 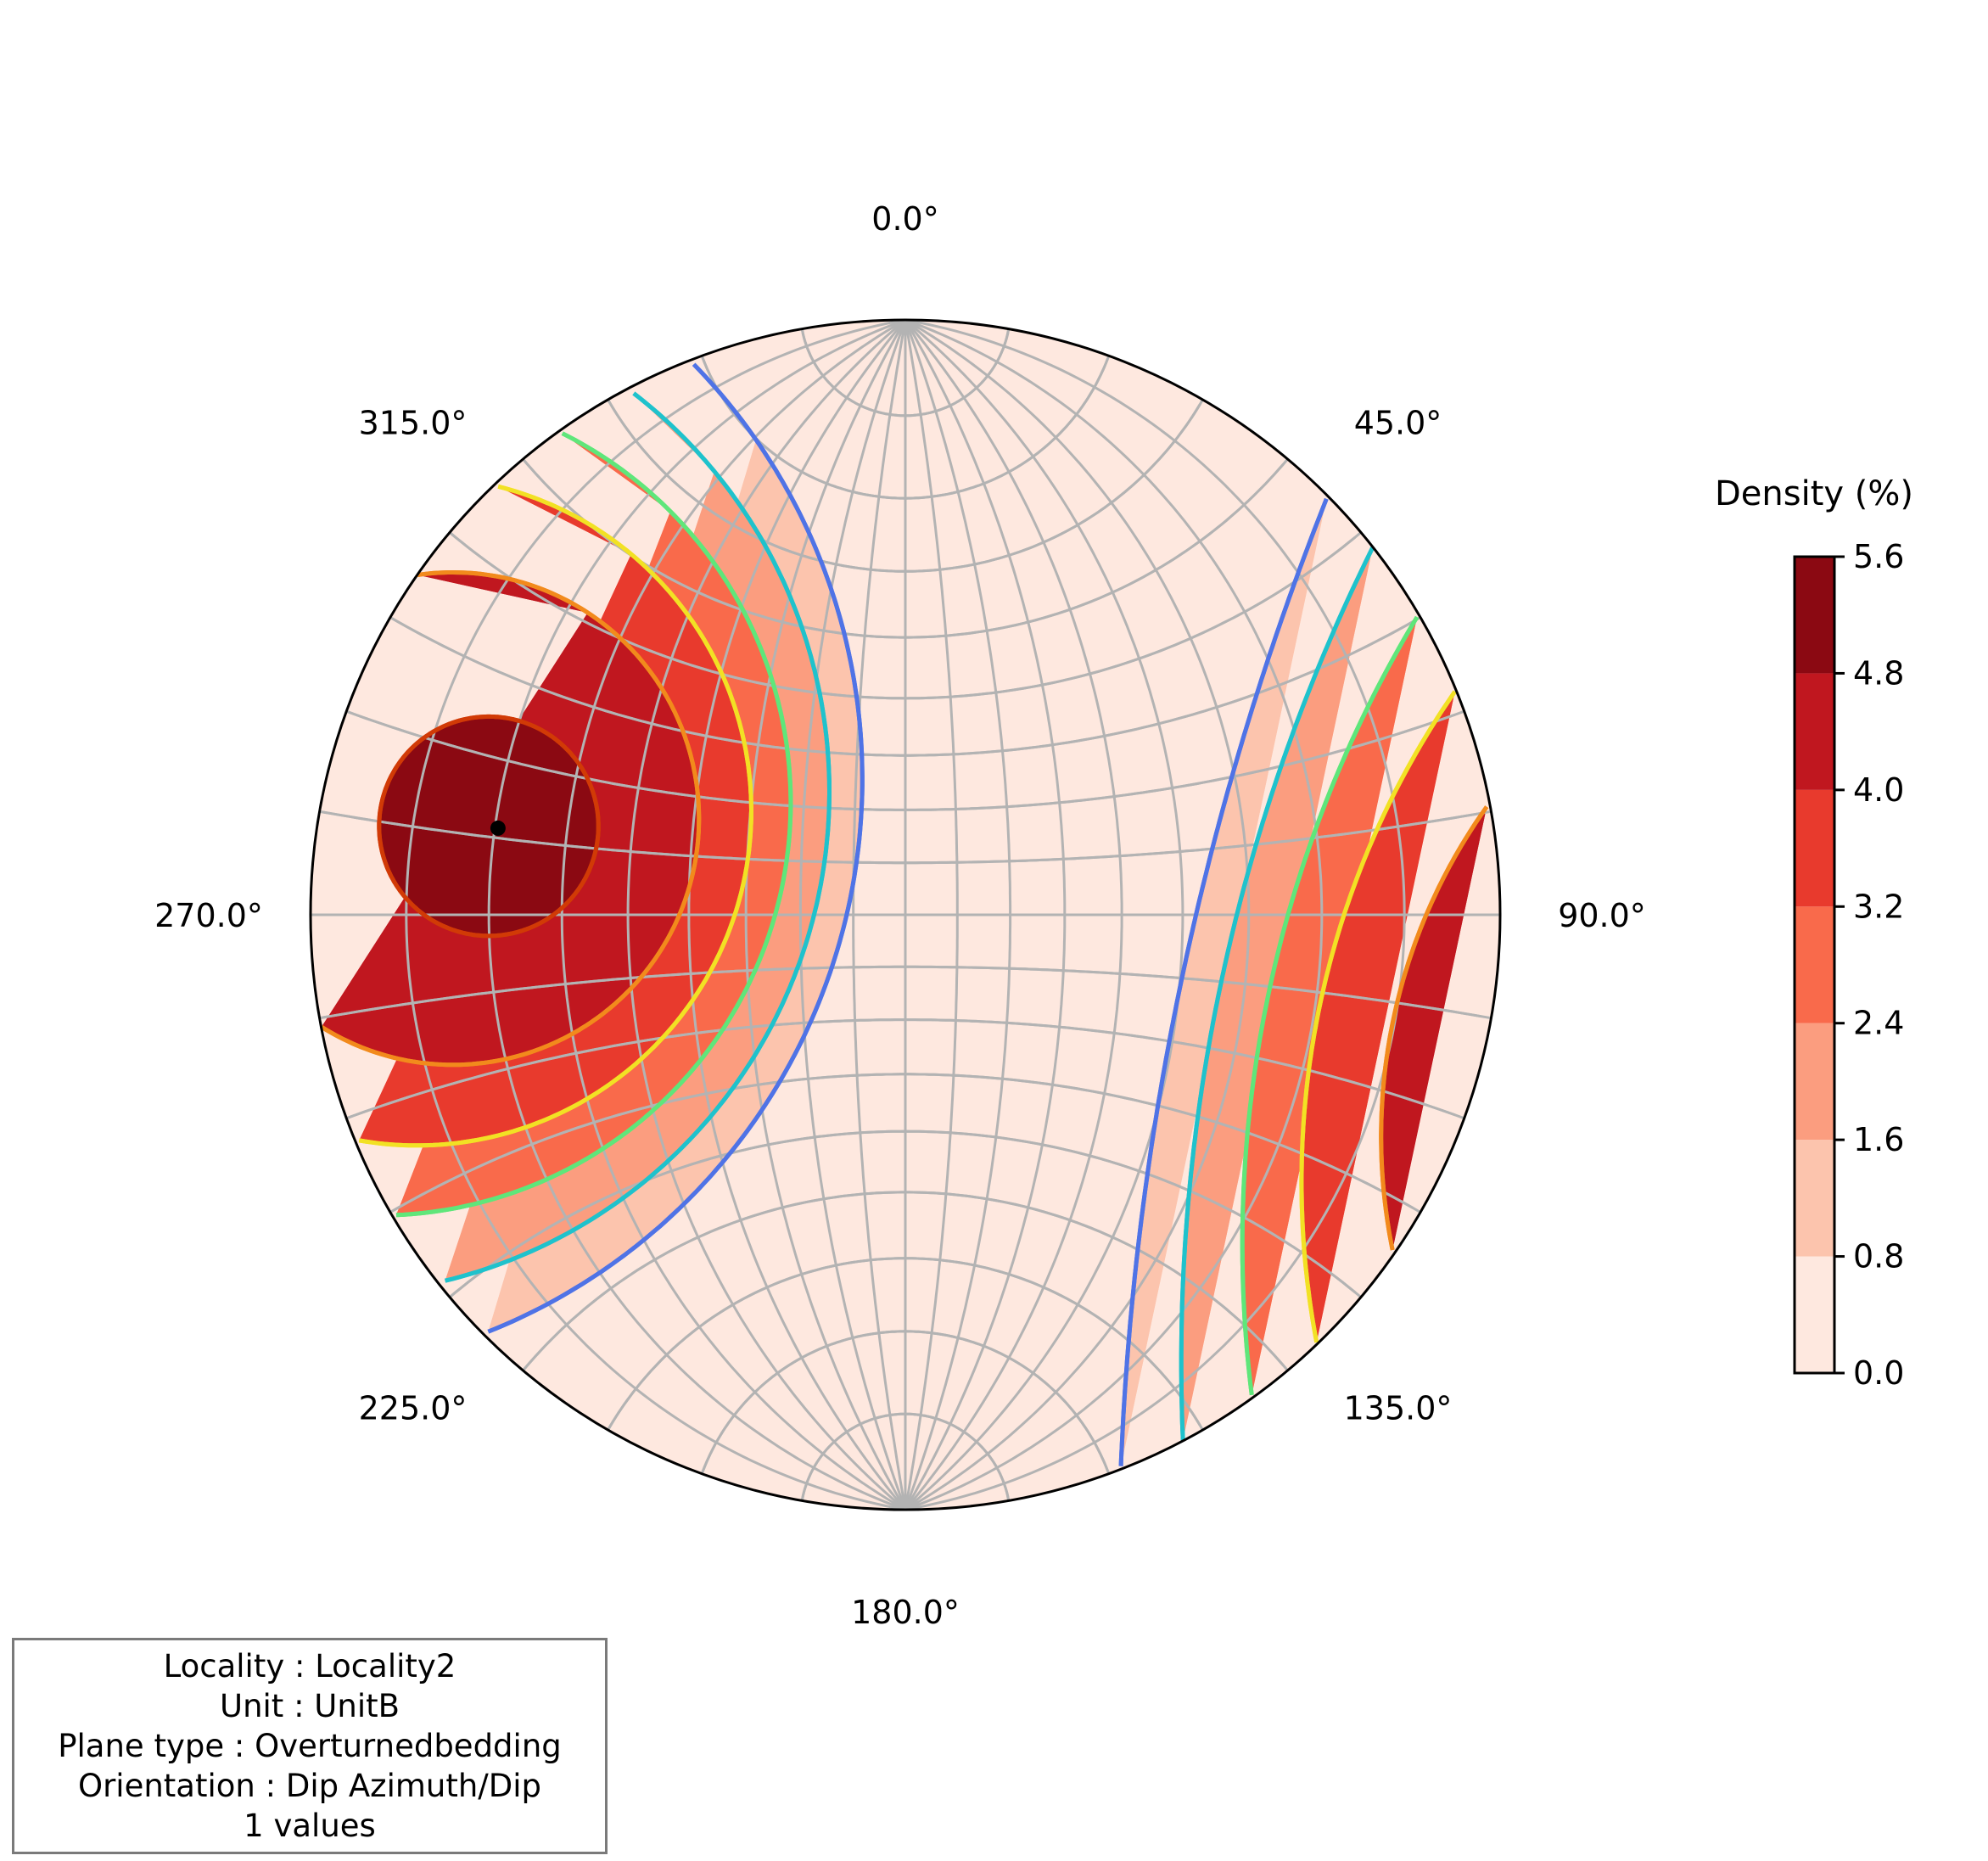 I want to click on info-locality: Locality : Locality2, so click(x=310, y=1666).